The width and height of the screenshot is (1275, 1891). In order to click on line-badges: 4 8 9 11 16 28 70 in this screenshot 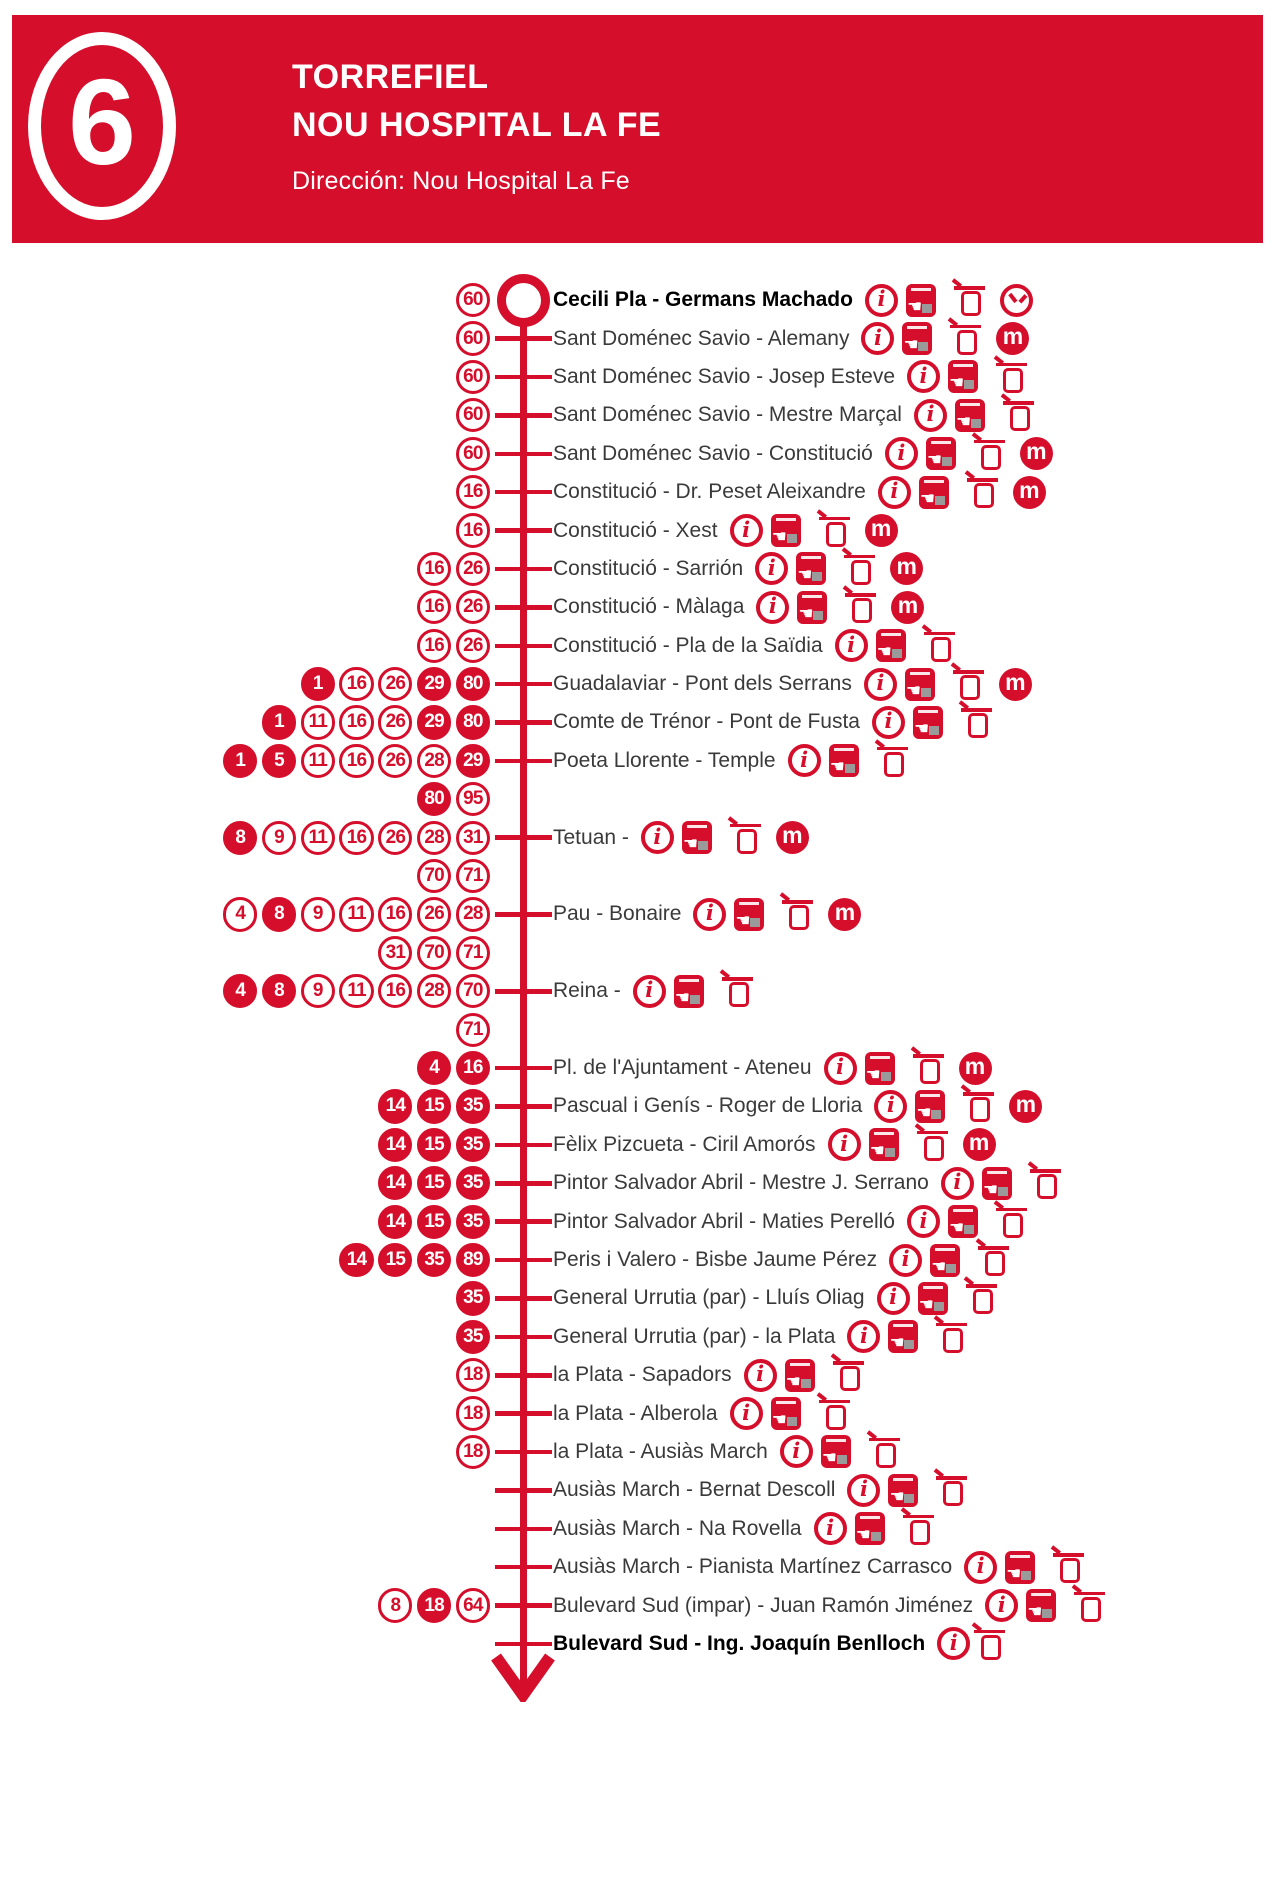, I will do `click(245, 991)`.